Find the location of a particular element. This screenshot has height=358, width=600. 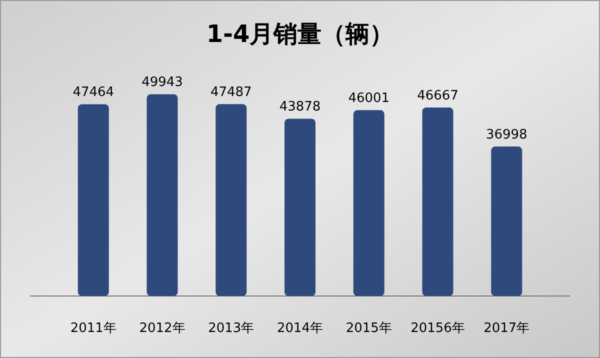

data-label: 49943 is located at coordinates (162, 82).